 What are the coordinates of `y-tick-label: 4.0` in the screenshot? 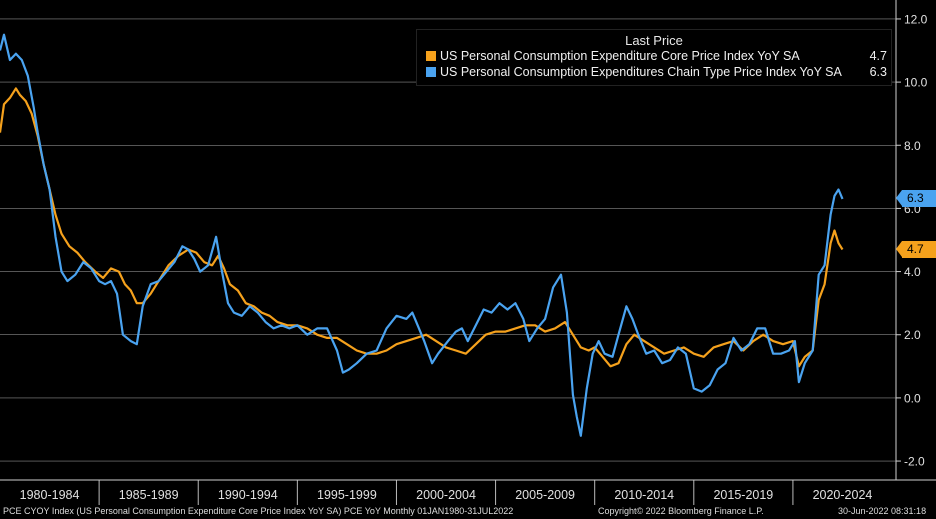 It's located at (912, 272).